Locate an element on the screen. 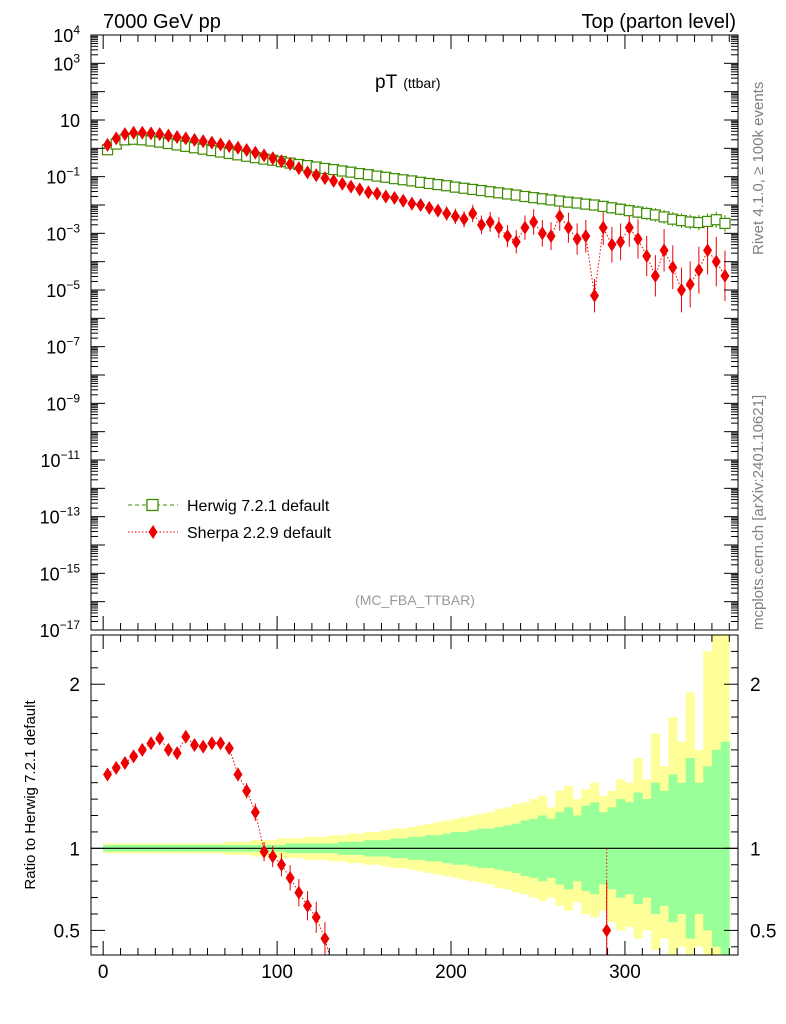 The image size is (786, 1024). rivet-label: Rivet 4.1.0, ≥ 100k events is located at coordinates (758, 168).